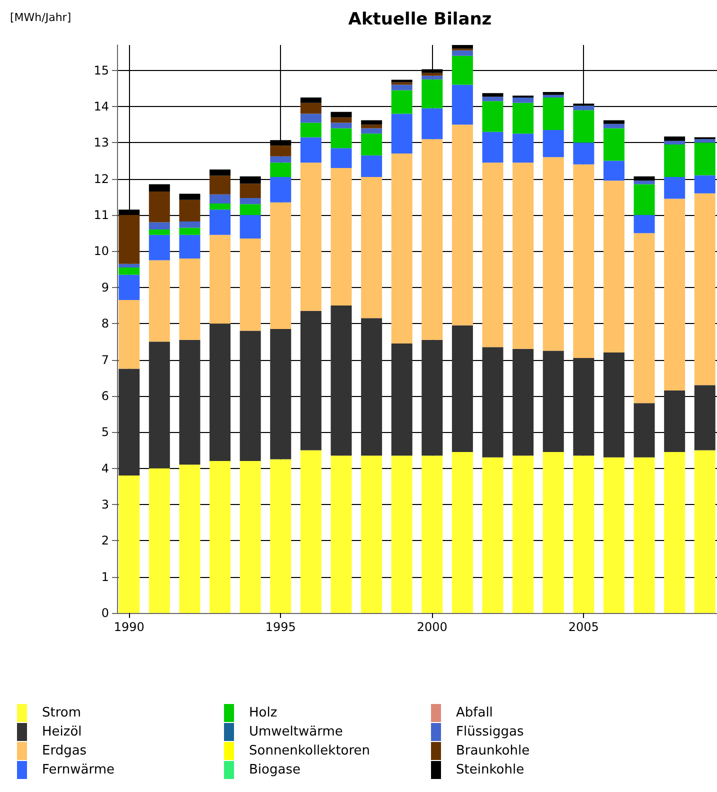  Describe the element at coordinates (101, 107) in the screenshot. I see `y-tick-label: 14` at that location.